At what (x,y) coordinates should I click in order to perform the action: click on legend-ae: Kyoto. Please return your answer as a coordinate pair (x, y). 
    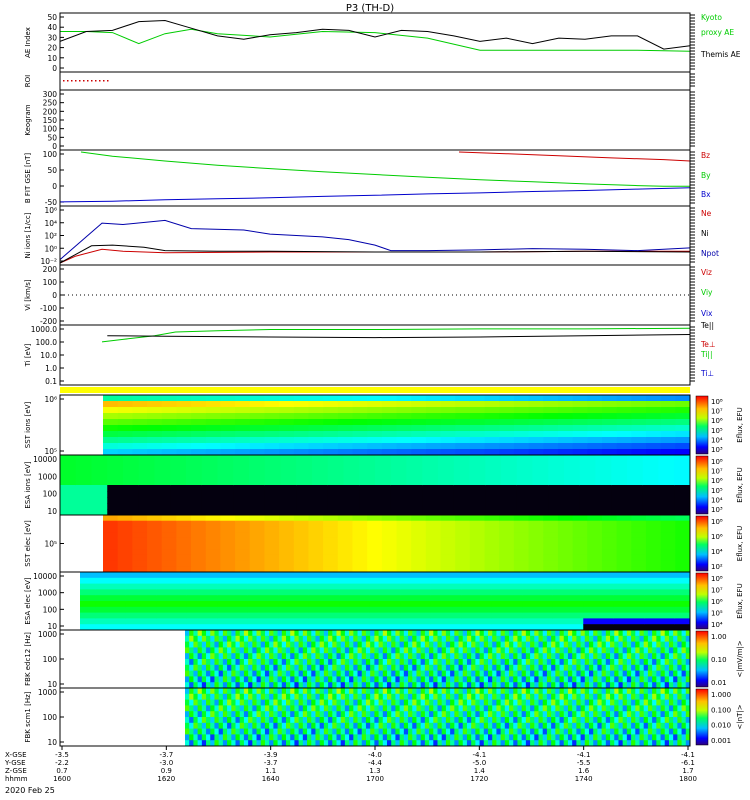
    Looking at the image, I should click on (711, 17).